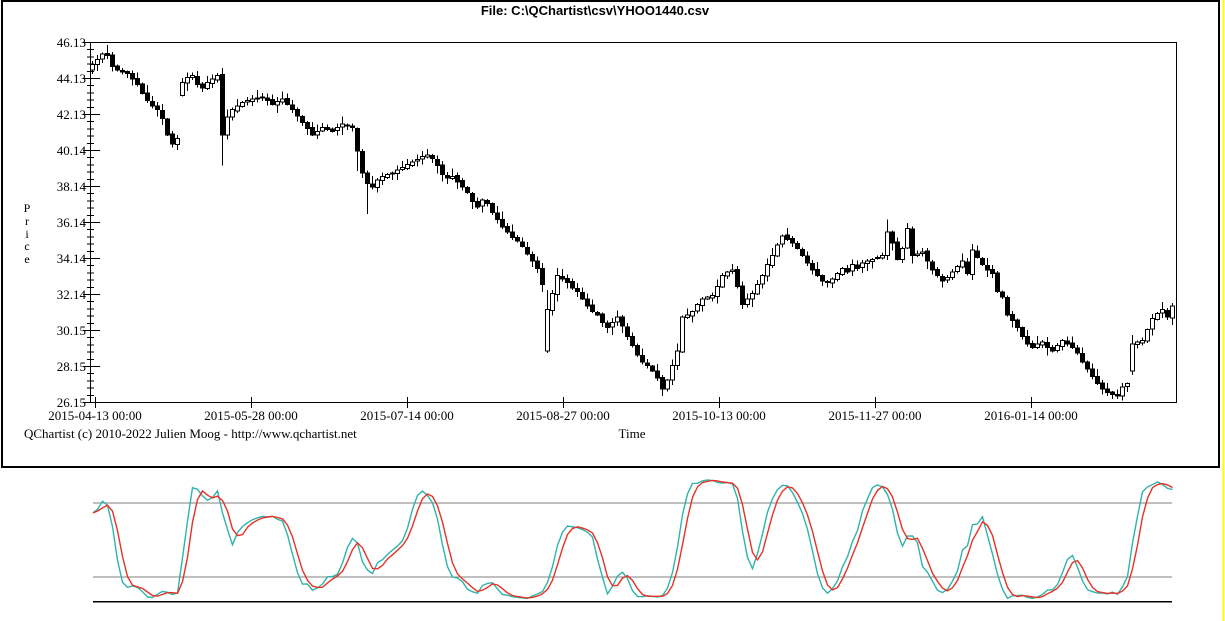 This screenshot has width=1225, height=621. What do you see at coordinates (71, 186) in the screenshot?
I see `y-tick-label: 38.14` at bounding box center [71, 186].